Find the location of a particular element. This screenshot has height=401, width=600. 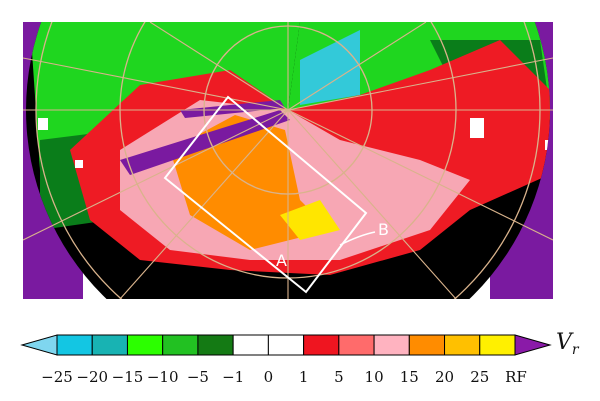

colorbar-tick-label: 25 is located at coordinates (479, 377).